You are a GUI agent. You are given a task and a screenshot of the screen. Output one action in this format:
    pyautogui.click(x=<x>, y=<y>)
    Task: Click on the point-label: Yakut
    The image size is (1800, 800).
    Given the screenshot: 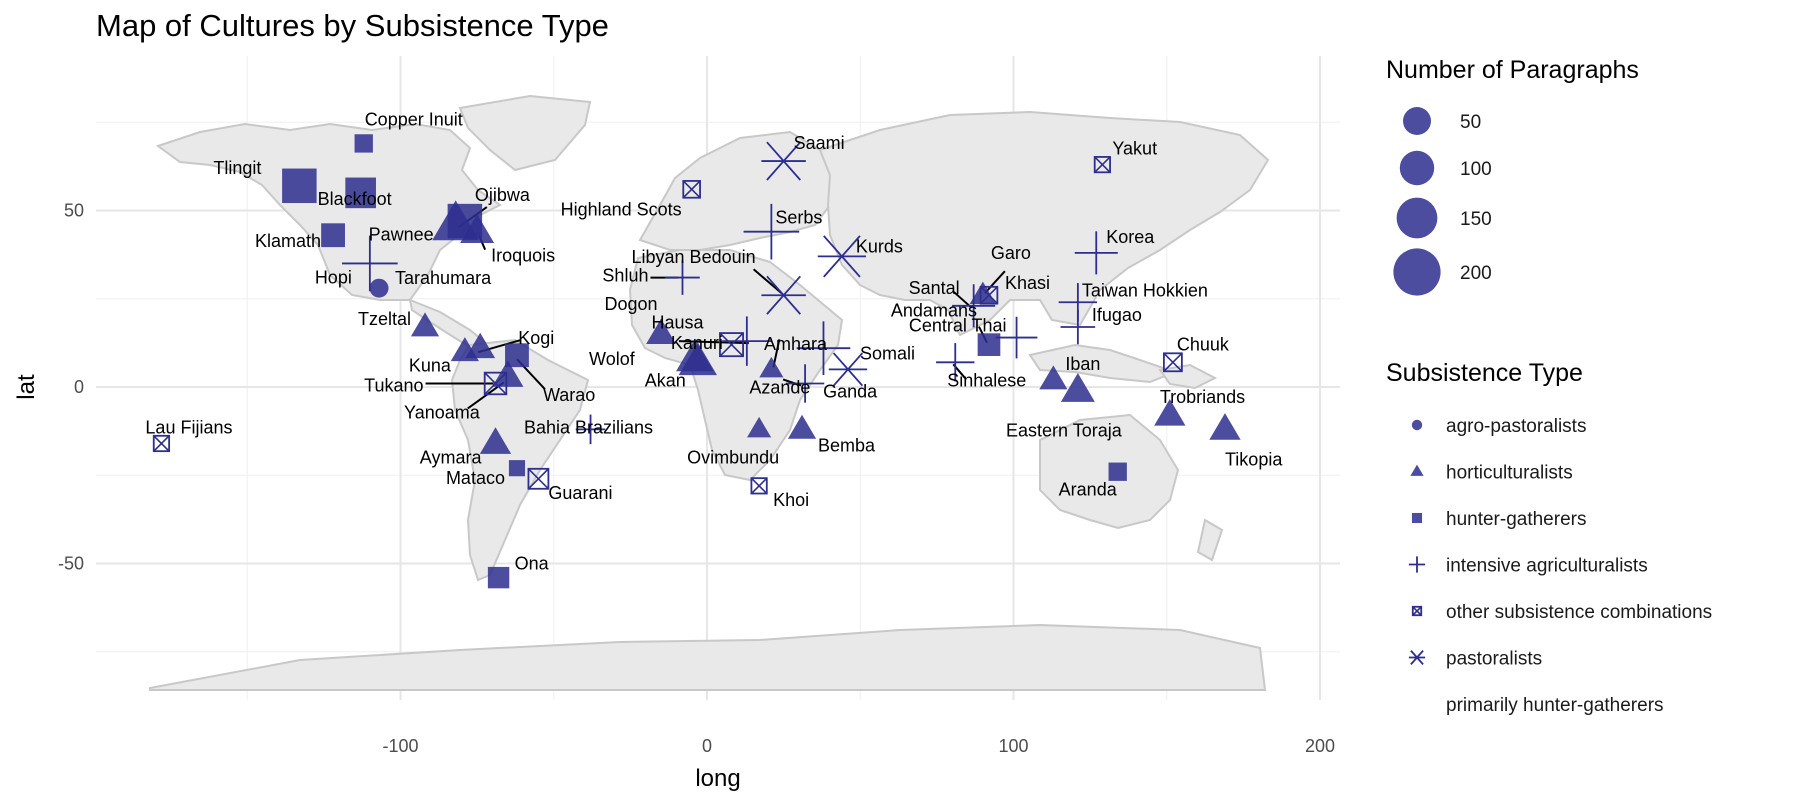 What is the action you would take?
    pyautogui.click(x=1134, y=149)
    